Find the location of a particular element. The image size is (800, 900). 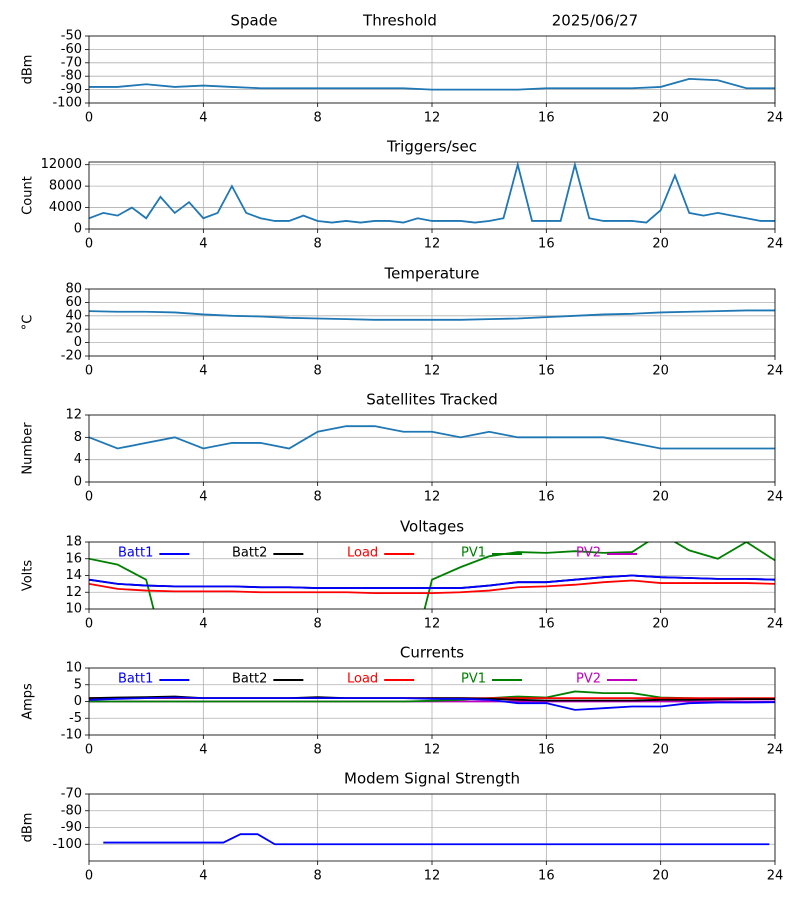

panel-title: Satellites Tracked is located at coordinates (431, 400).